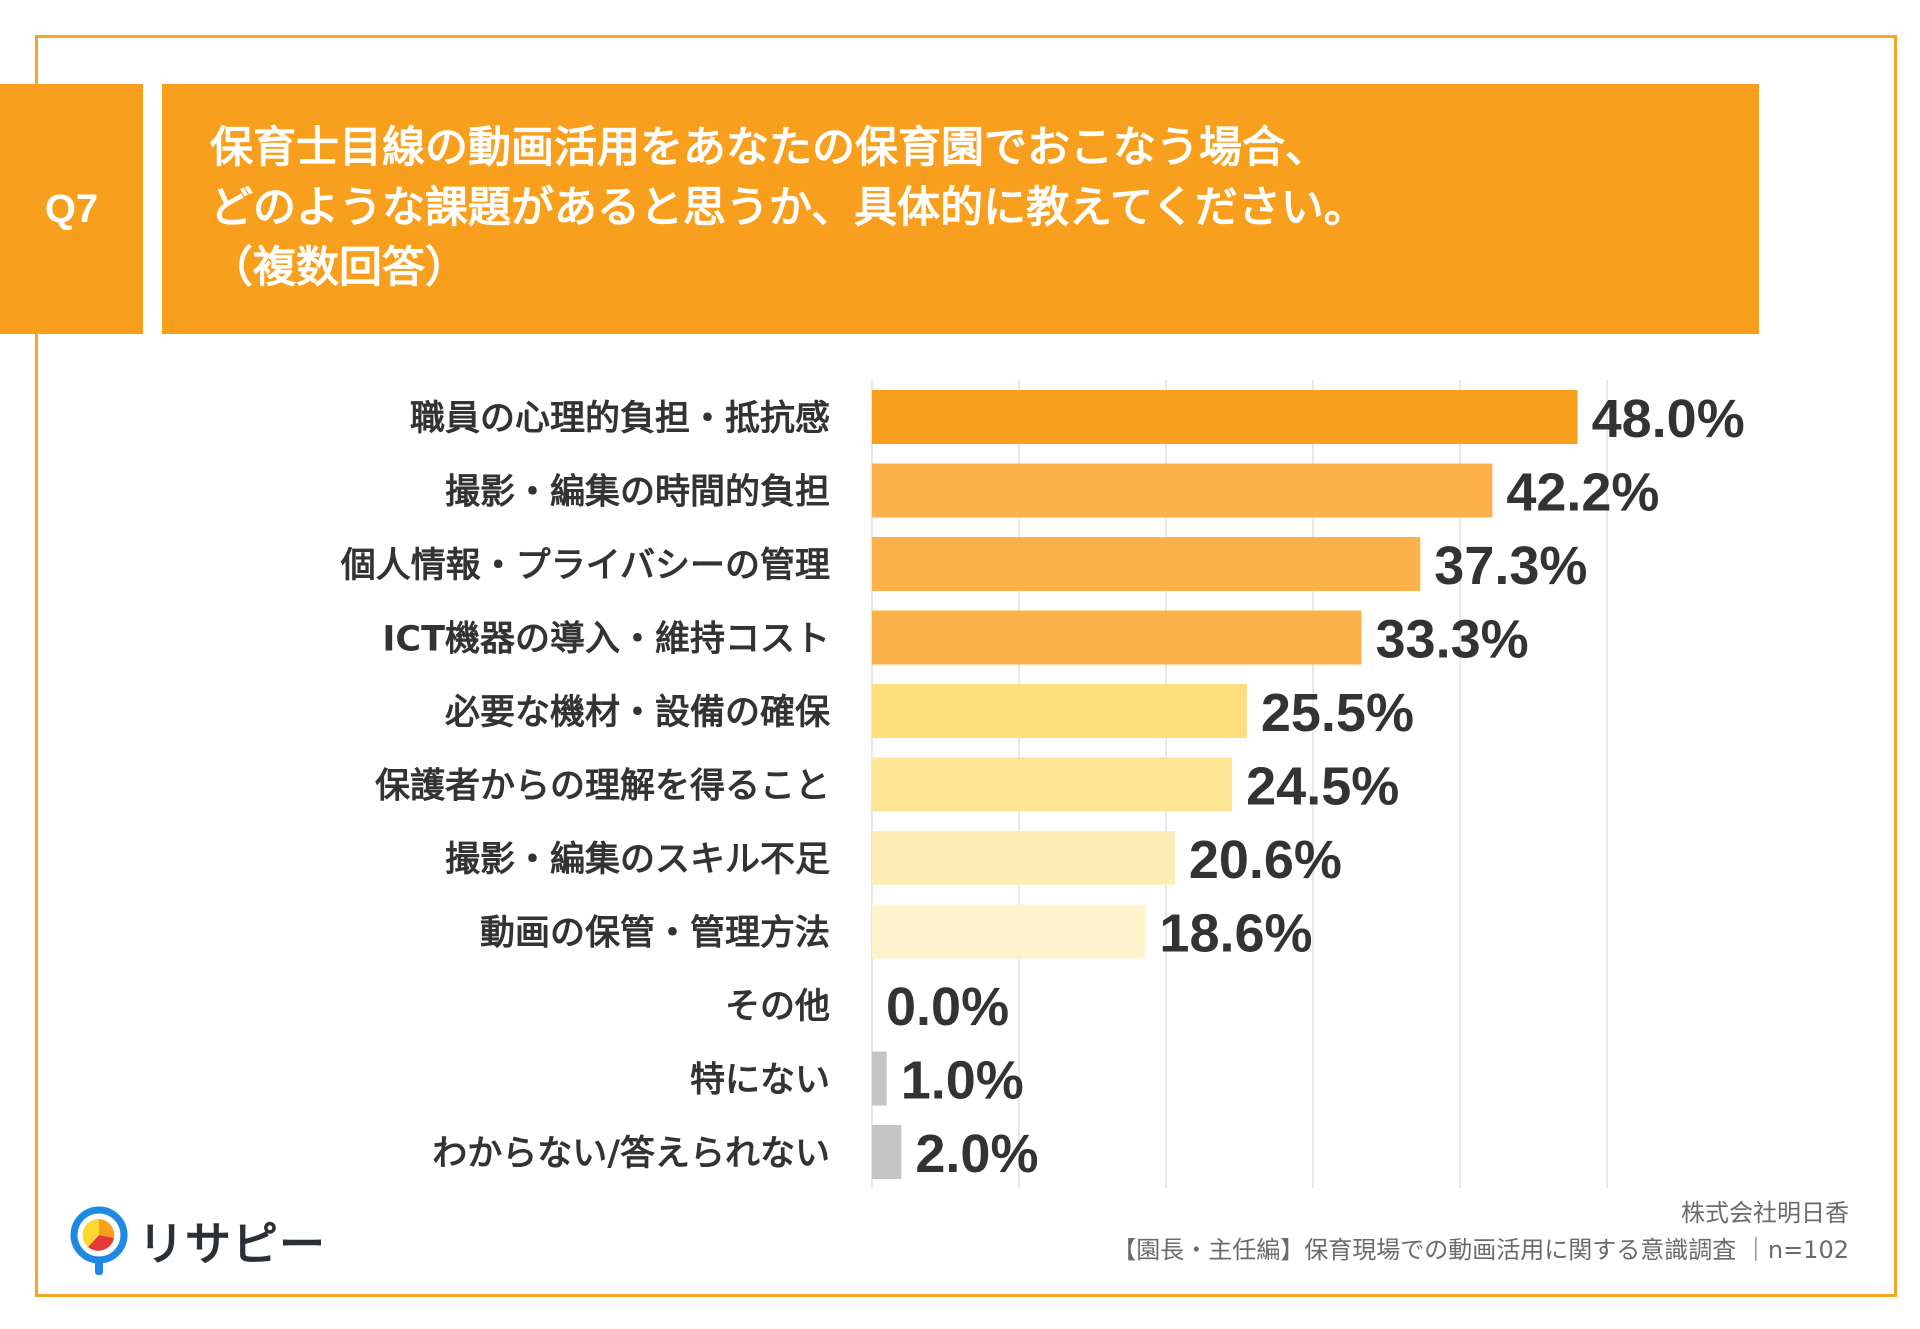 The image size is (1920, 1329). I want to click on value-label: 42.2%, so click(1582, 493).